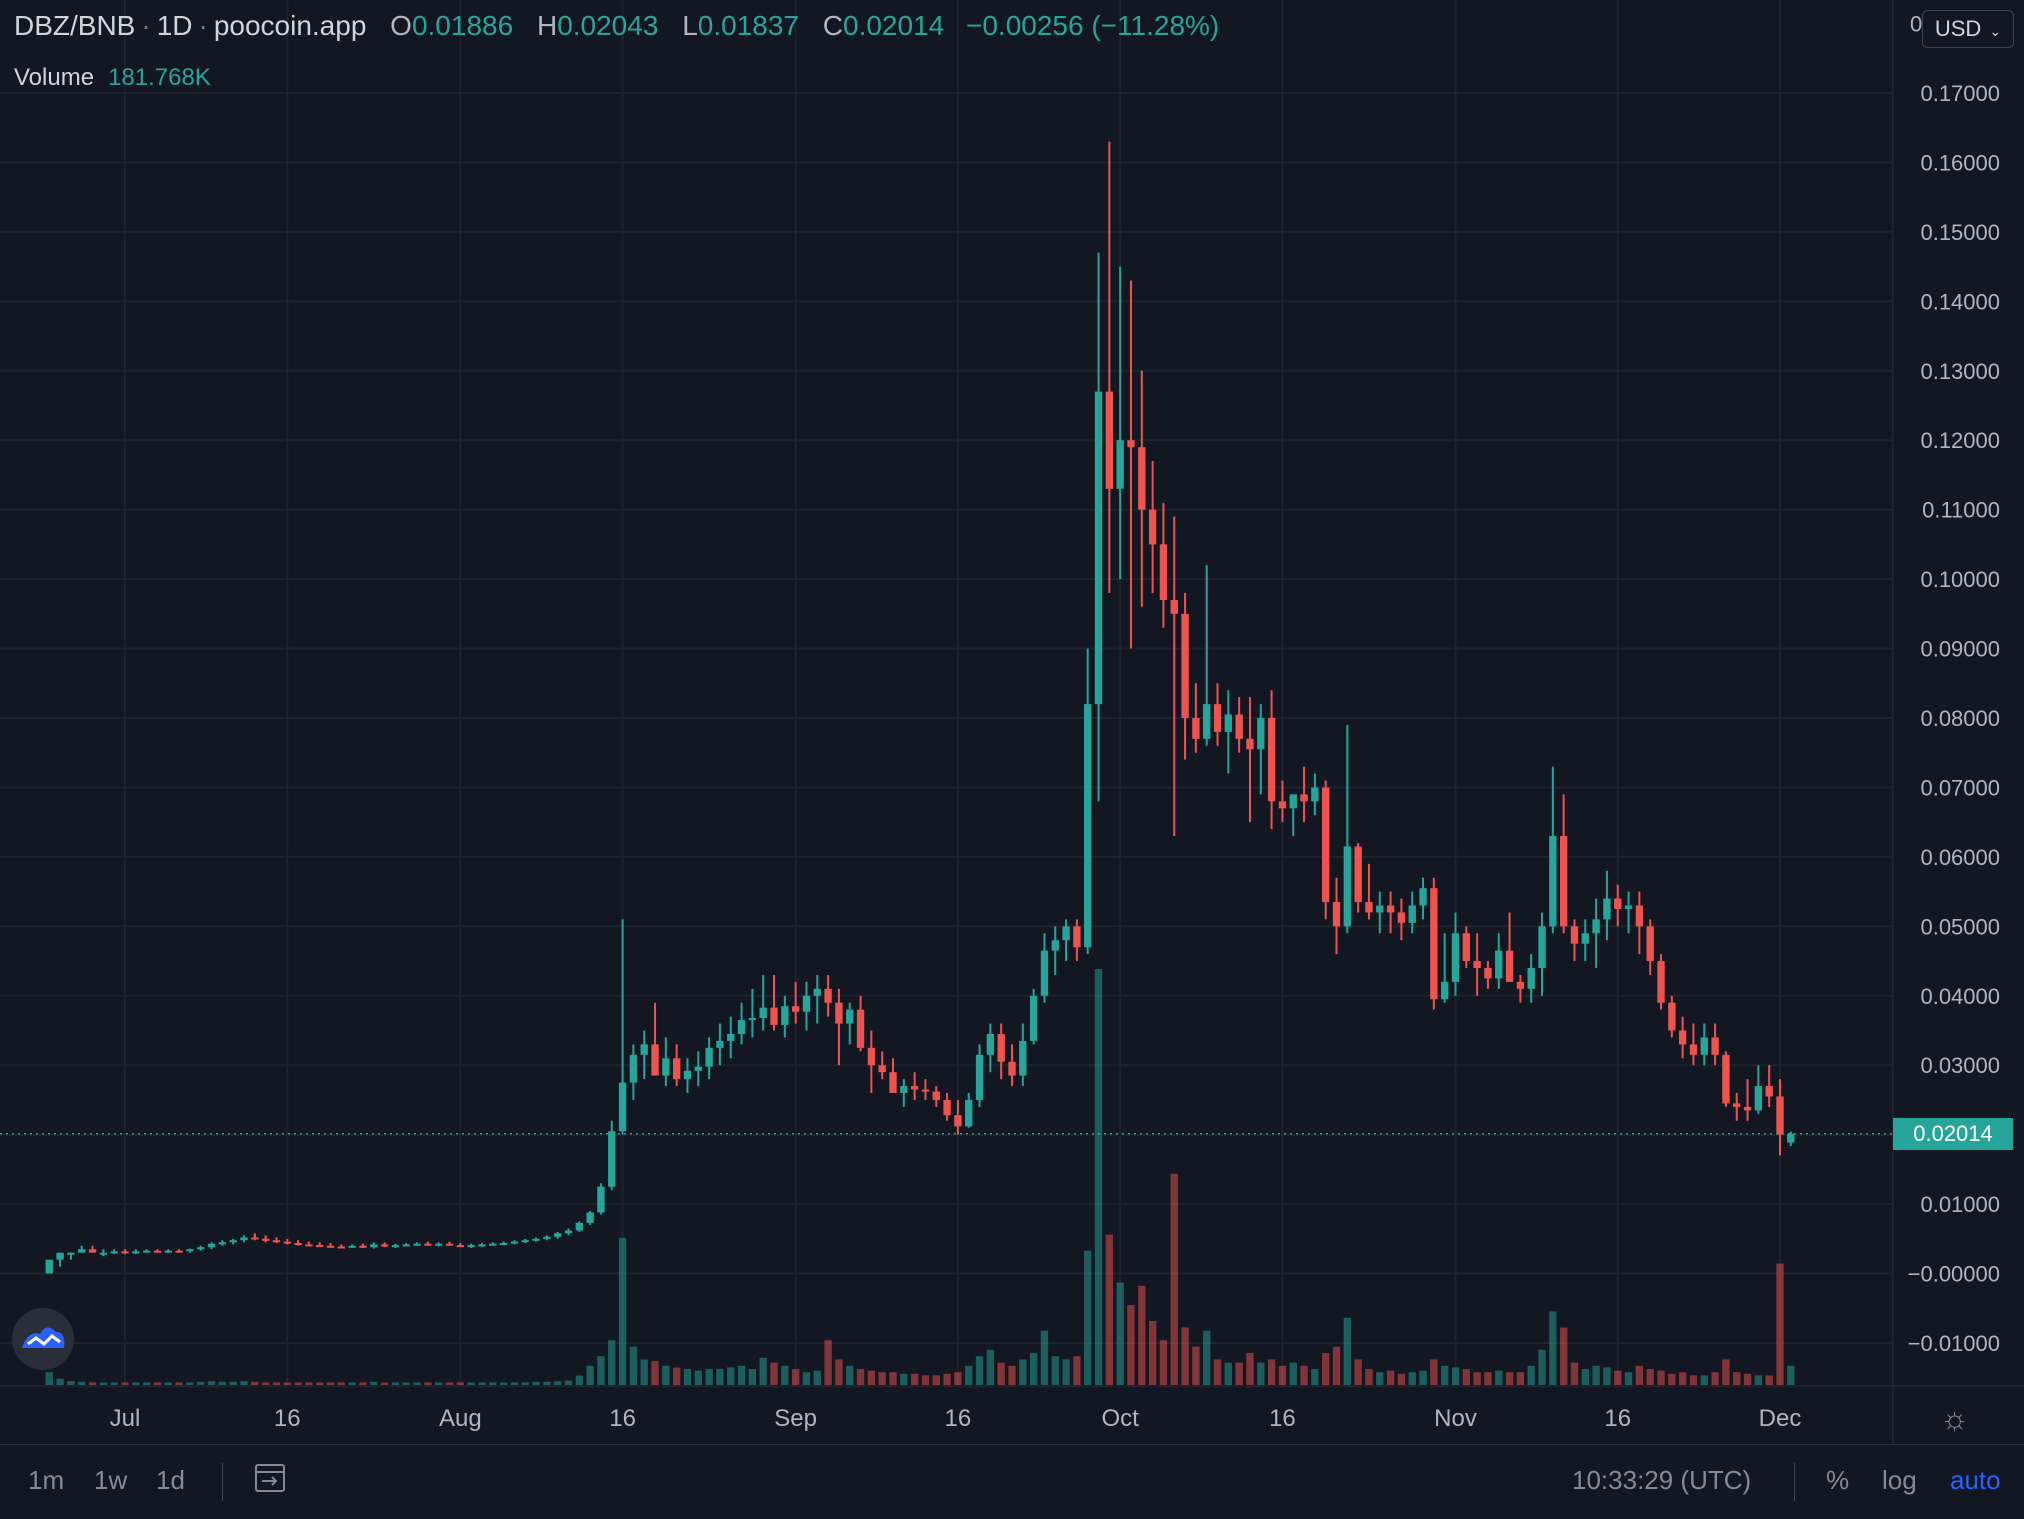  I want to click on calendar-range-icon, so click(270, 1480).